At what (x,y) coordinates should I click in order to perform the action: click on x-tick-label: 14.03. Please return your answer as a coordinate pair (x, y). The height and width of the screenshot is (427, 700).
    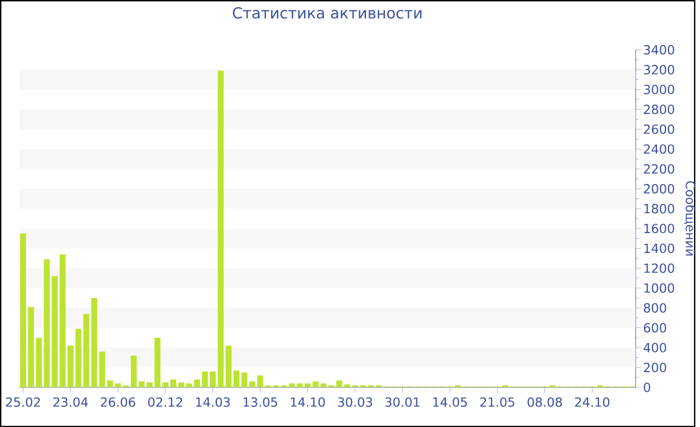
    Looking at the image, I should click on (213, 402).